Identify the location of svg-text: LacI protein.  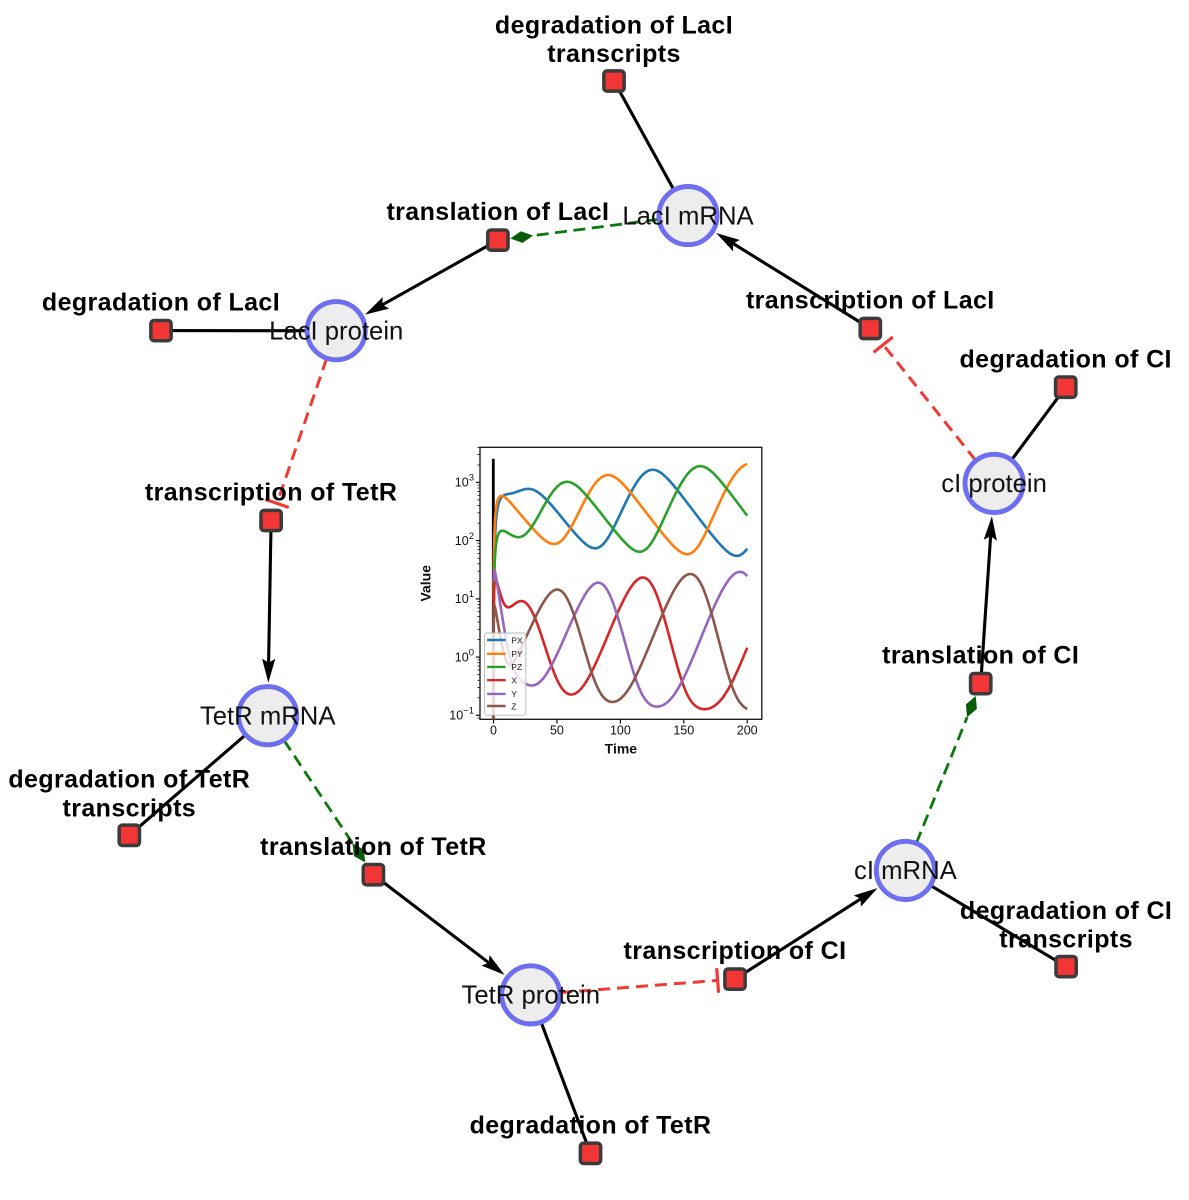
(336, 332).